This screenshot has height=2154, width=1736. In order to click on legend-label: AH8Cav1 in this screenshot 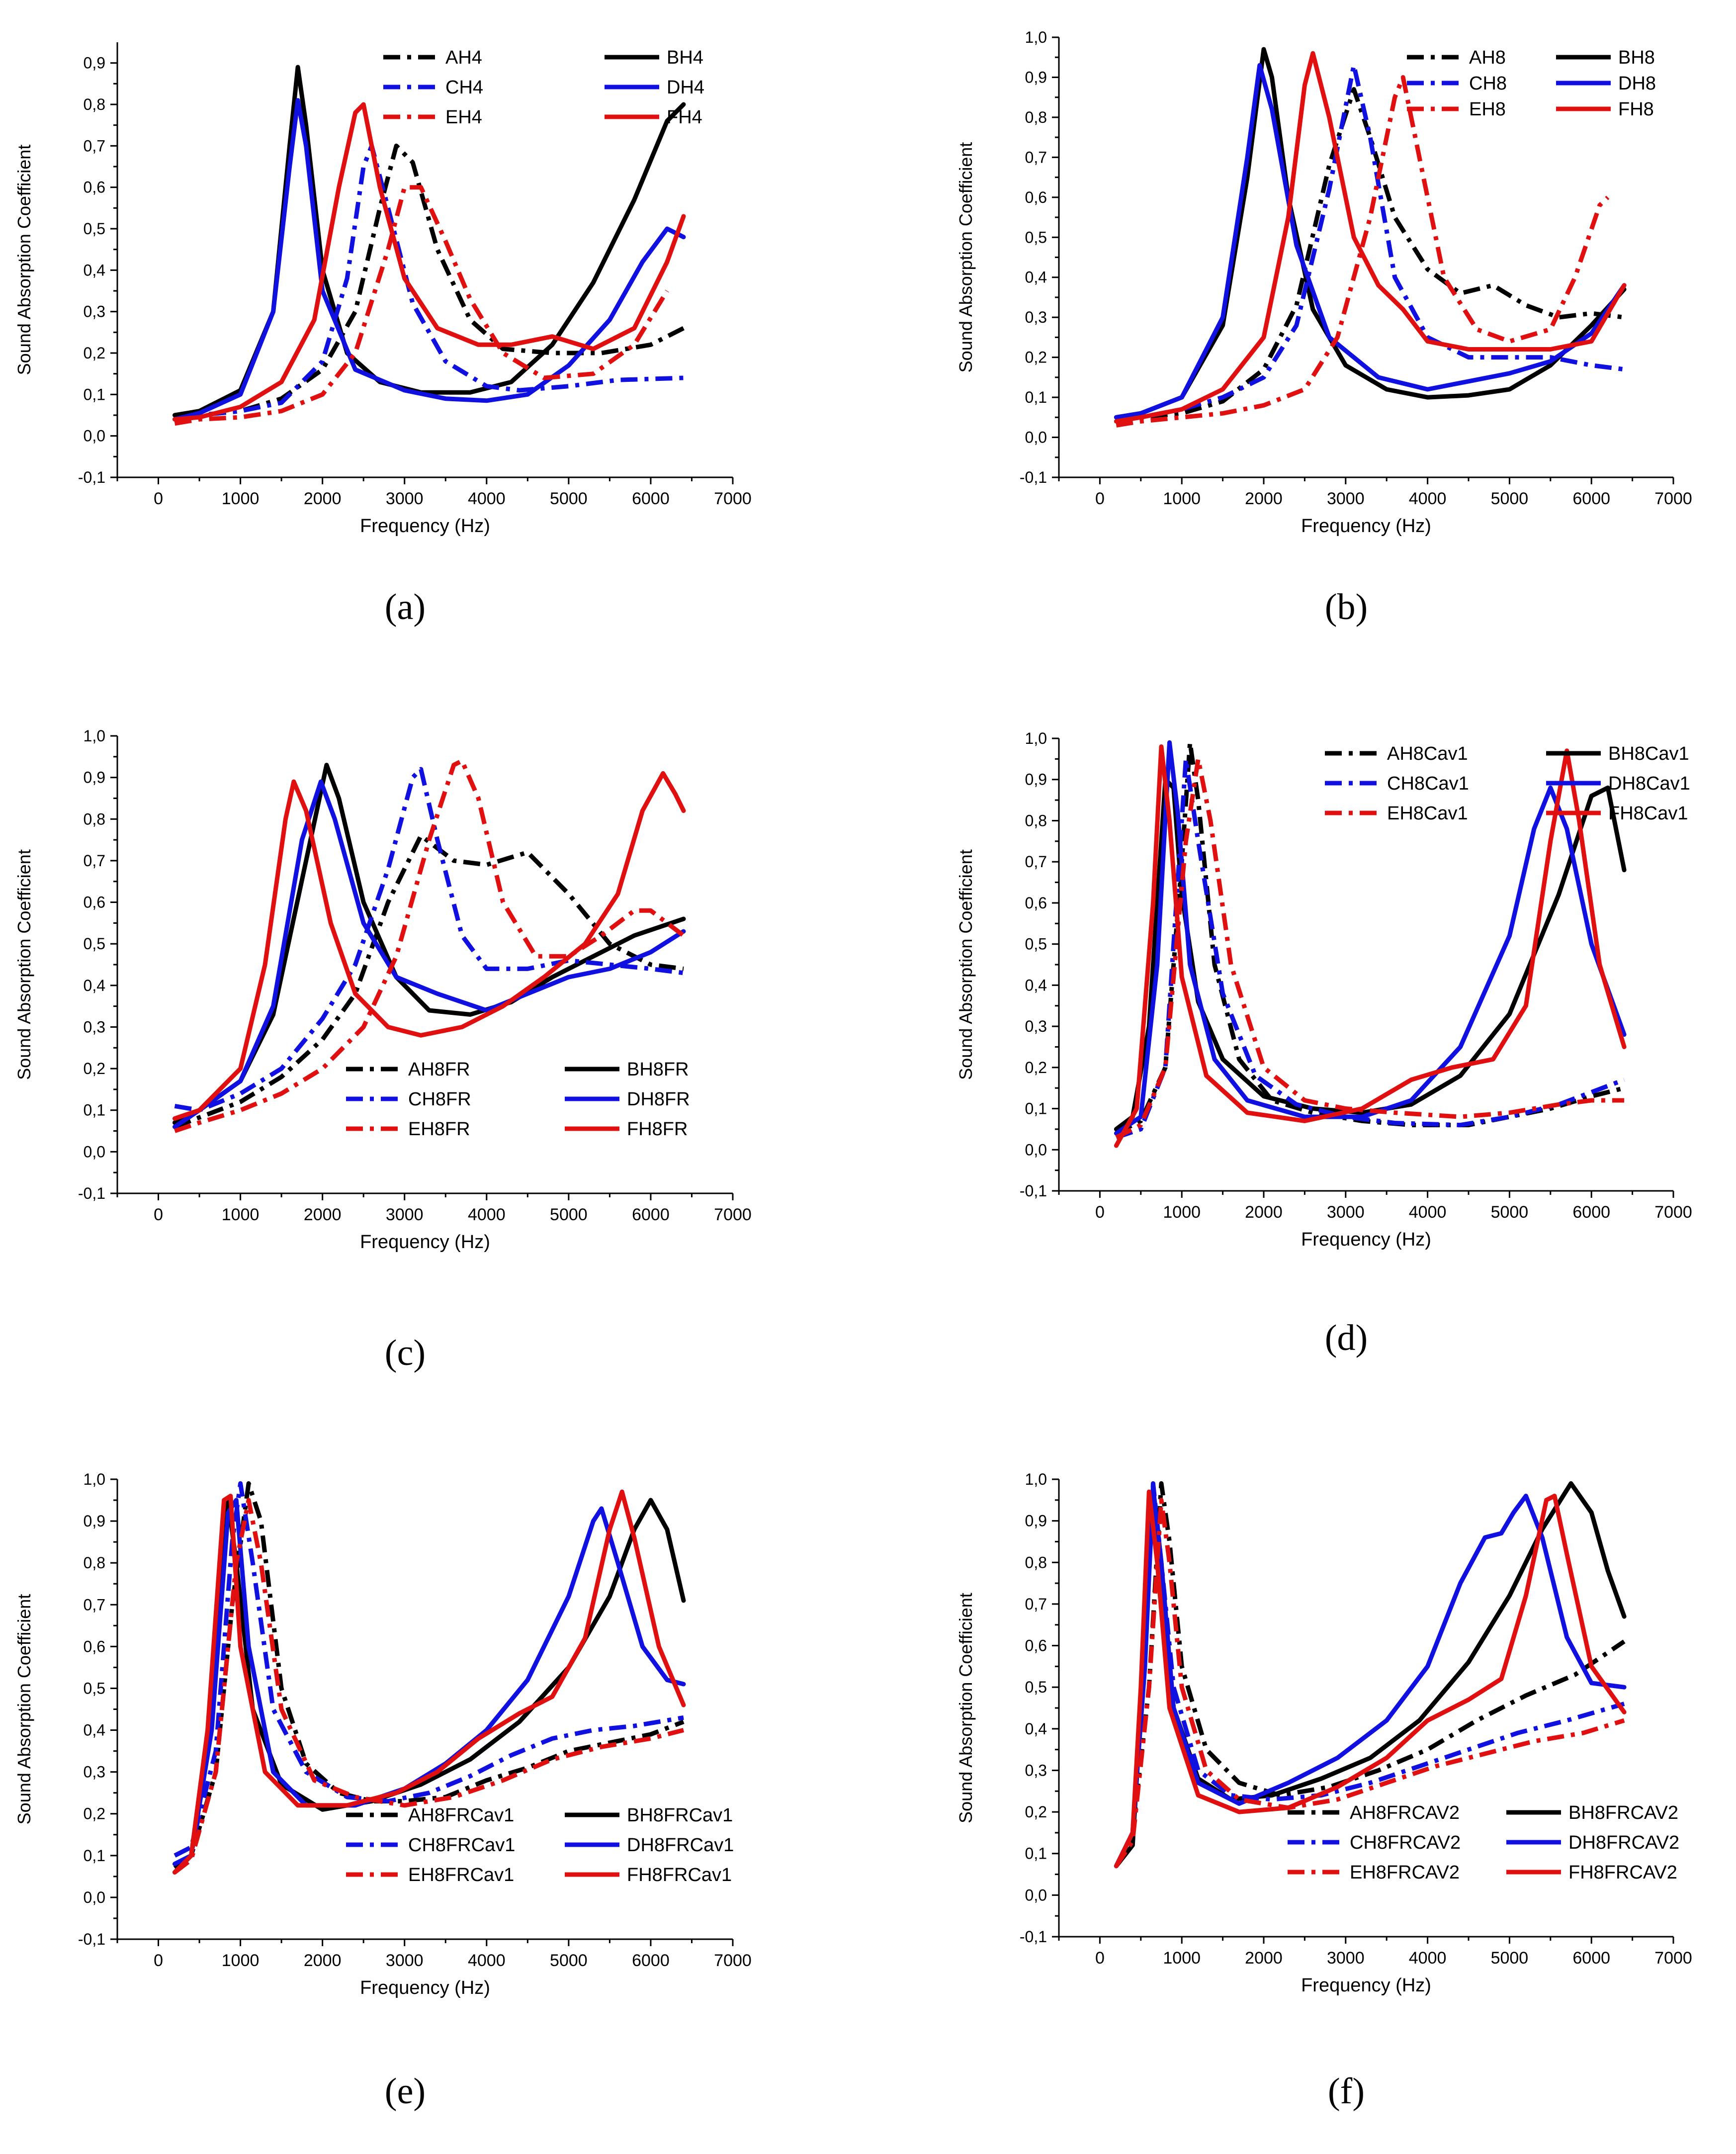, I will do `click(1427, 753)`.